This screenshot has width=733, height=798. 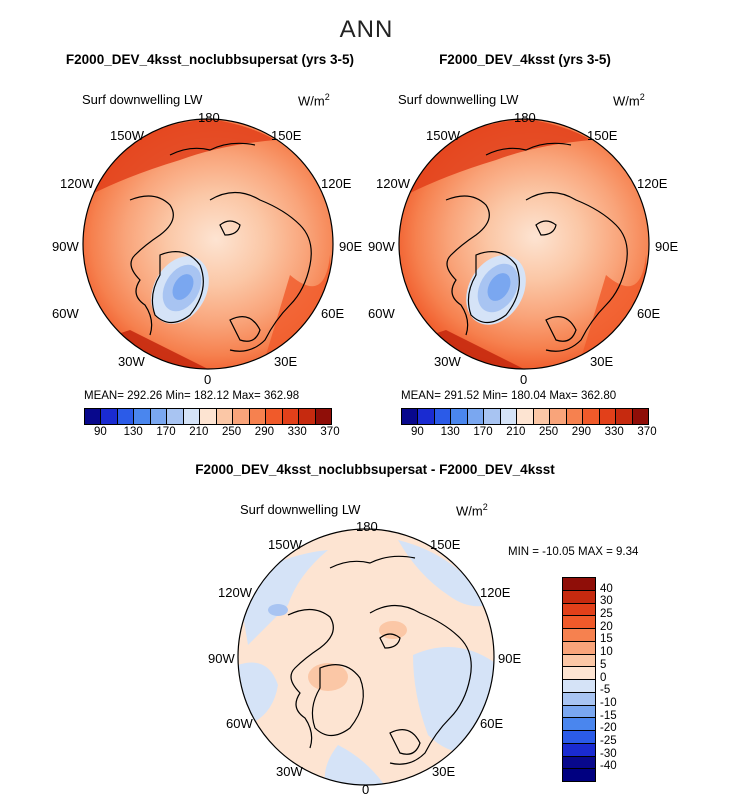 What do you see at coordinates (524, 379) in the screenshot?
I see `panel-2-lon-0: 0` at bounding box center [524, 379].